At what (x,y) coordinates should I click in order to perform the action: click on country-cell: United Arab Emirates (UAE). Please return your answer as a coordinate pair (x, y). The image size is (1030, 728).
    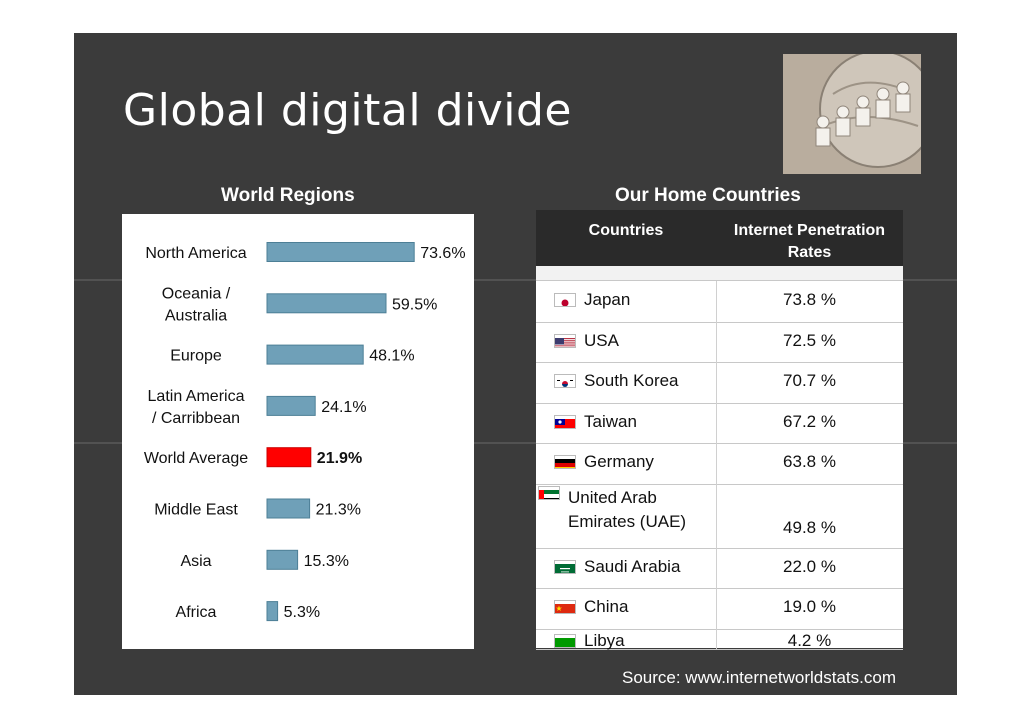
    Looking at the image, I should click on (628, 510).